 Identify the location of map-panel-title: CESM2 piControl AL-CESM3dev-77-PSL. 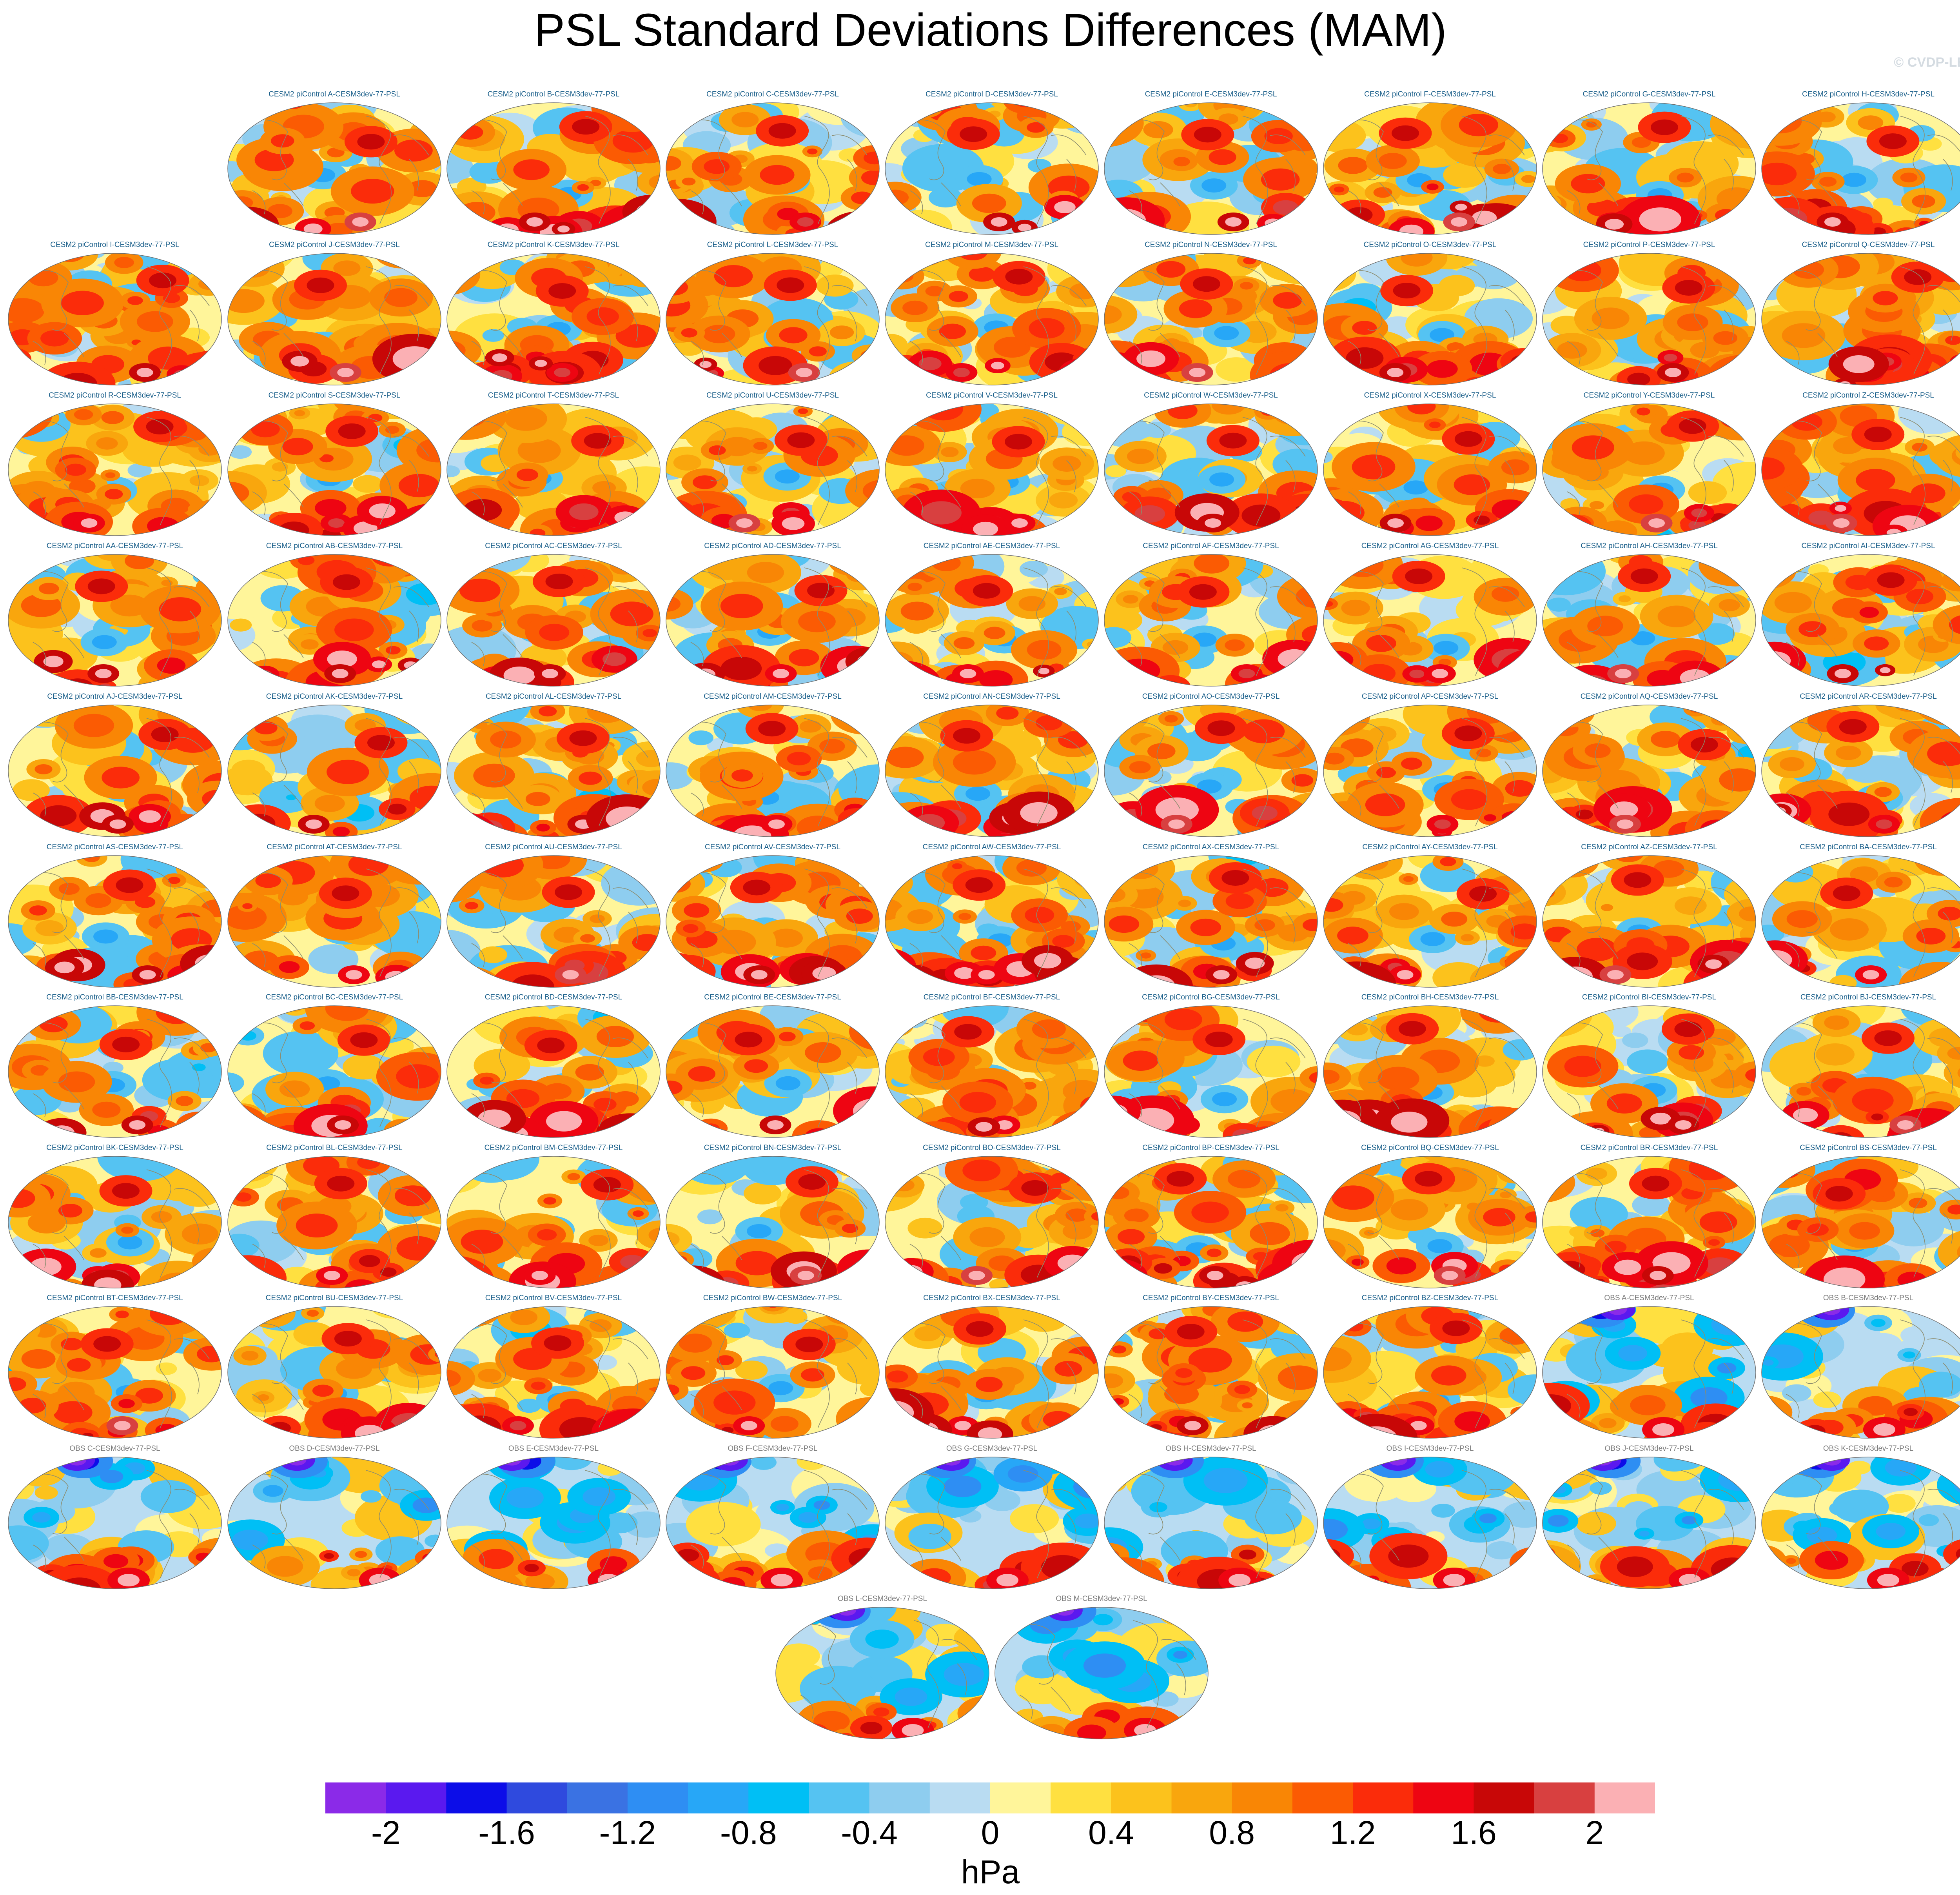
(553, 697).